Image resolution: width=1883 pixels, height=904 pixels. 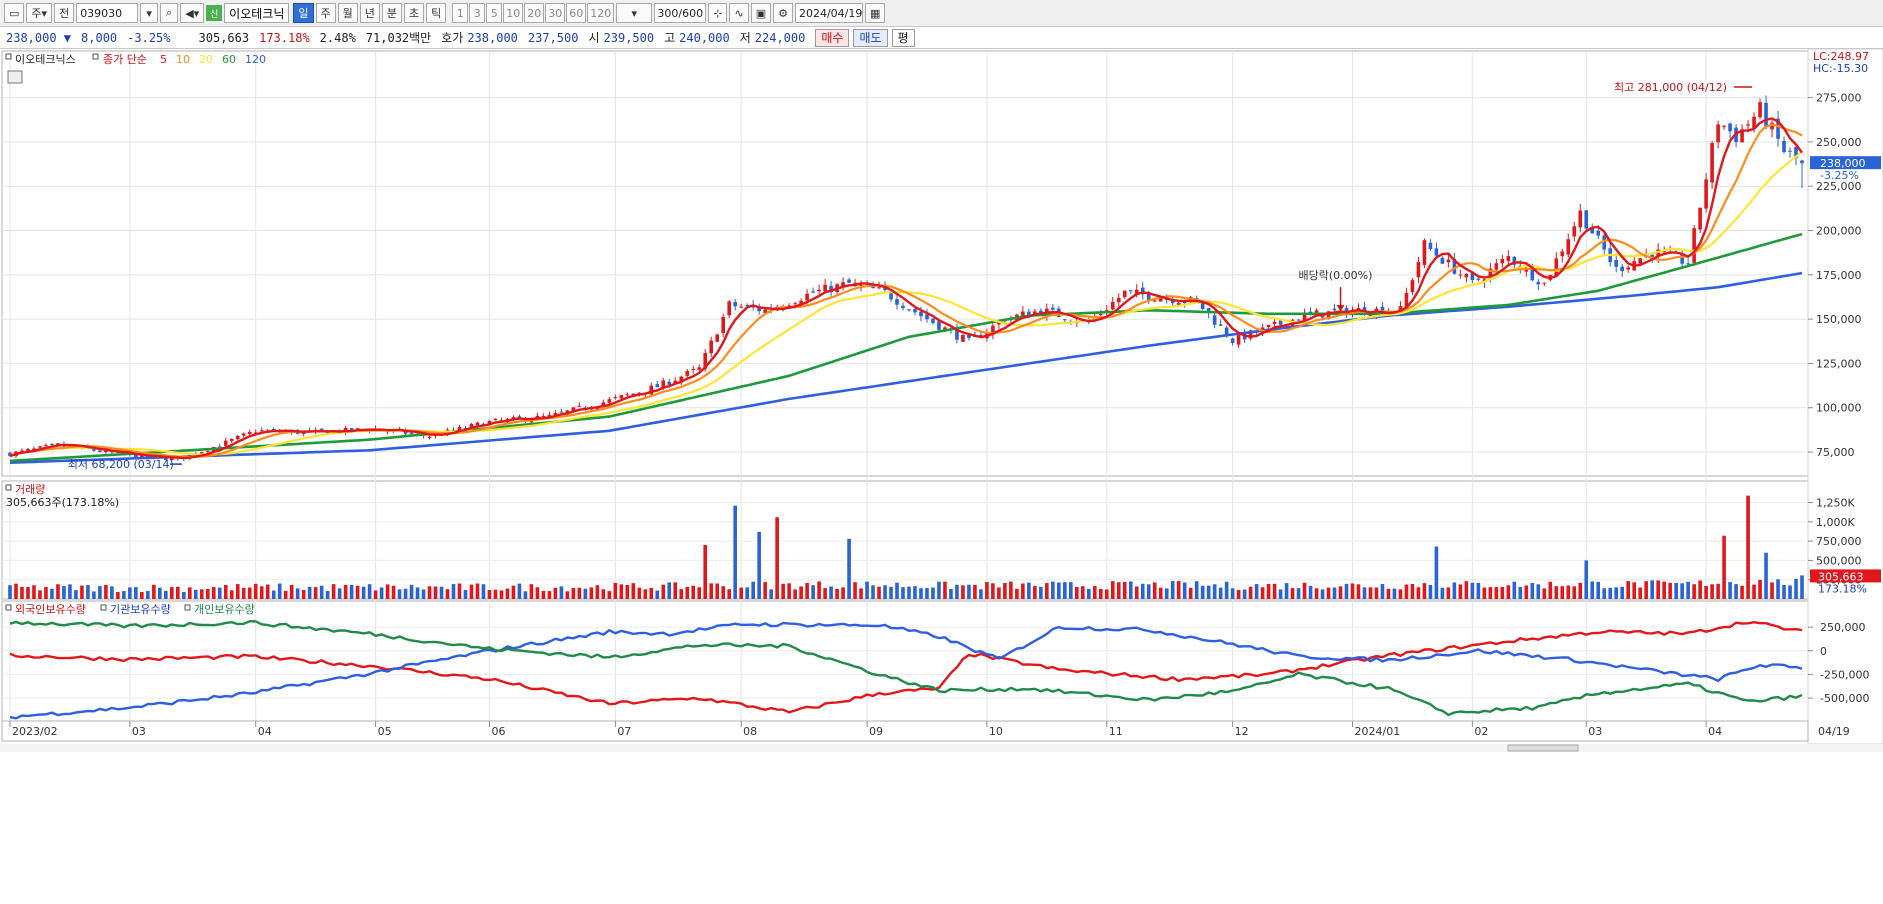 What do you see at coordinates (1670, 87) in the screenshot?
I see `high-annotation: 최고 281,000 (04/12)` at bounding box center [1670, 87].